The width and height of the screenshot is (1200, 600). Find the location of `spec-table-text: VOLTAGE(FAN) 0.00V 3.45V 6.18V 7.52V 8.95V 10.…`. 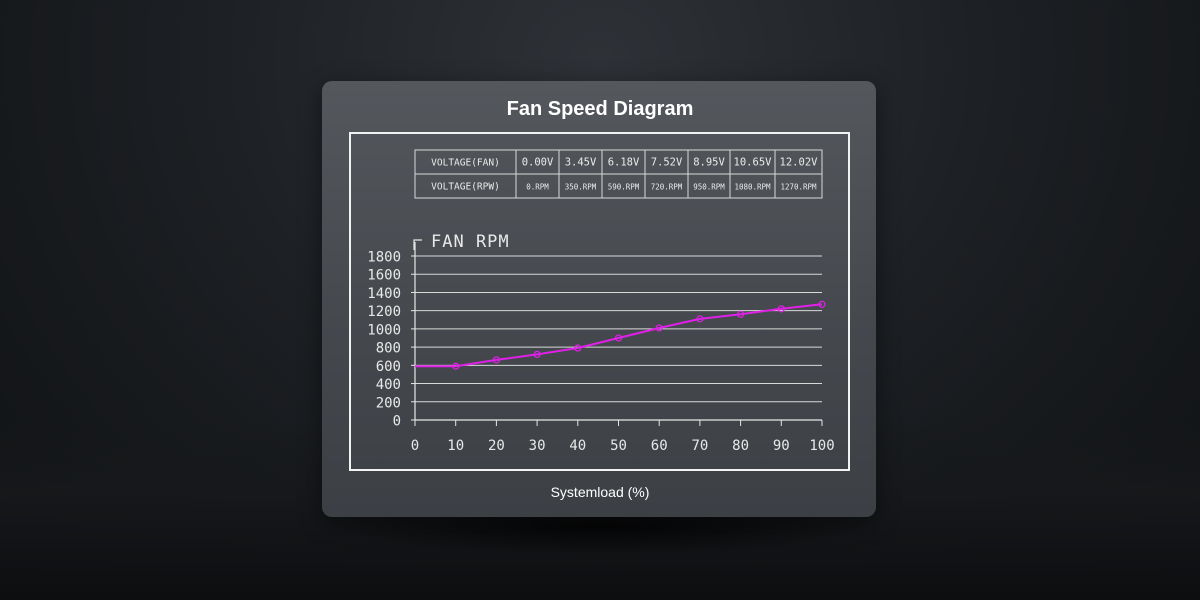

spec-table-text: VOLTAGE(FAN) 0.00V 3.45V 6.18V 7.52V 8.95V 10.… is located at coordinates (624, 175).